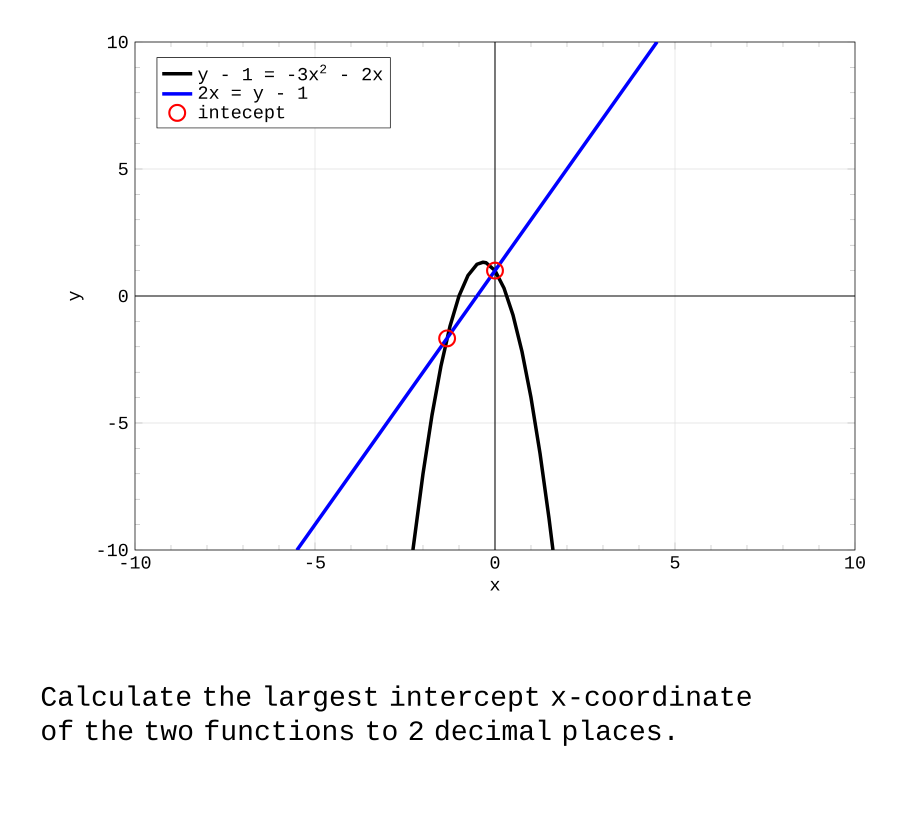 Image resolution: width=900 pixels, height=825 pixels. Describe the element at coordinates (113, 550) in the screenshot. I see `y-tick-label: -10` at that location.